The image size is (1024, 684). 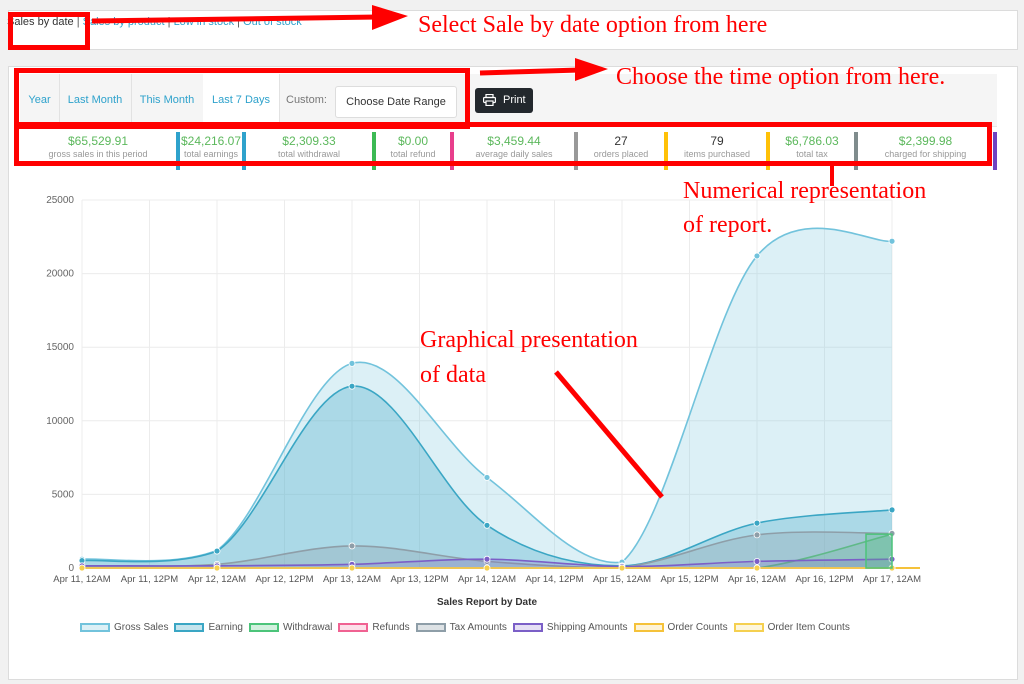 What do you see at coordinates (808, 627) in the screenshot?
I see `legend-label: Order Item Counts` at bounding box center [808, 627].